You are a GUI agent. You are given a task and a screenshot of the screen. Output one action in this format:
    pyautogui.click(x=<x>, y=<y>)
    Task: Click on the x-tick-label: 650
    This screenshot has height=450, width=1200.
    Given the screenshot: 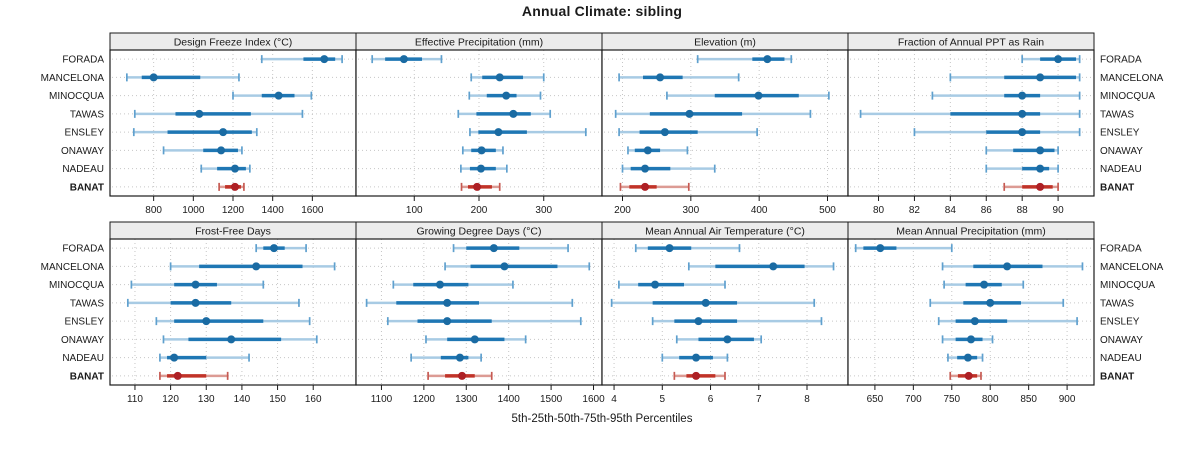 What is the action you would take?
    pyautogui.click(x=875, y=399)
    